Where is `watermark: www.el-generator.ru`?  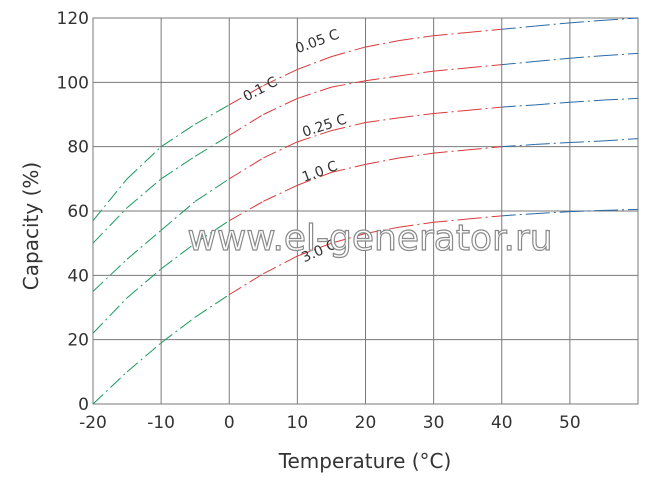 watermark: www.el-generator.ru is located at coordinates (369, 238).